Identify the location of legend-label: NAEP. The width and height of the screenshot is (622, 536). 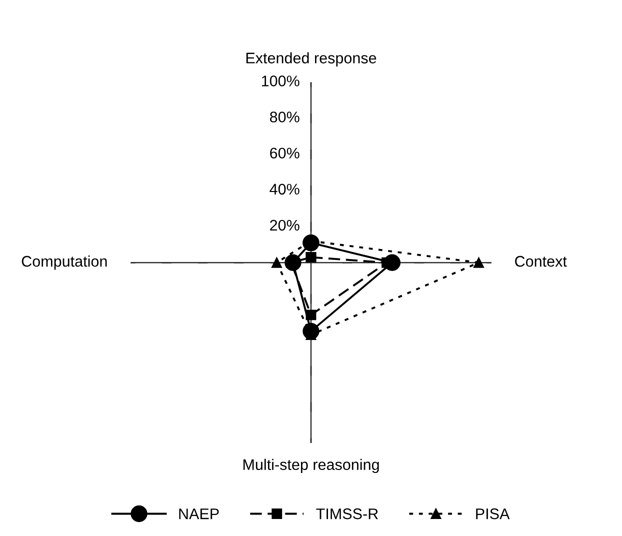
(199, 514).